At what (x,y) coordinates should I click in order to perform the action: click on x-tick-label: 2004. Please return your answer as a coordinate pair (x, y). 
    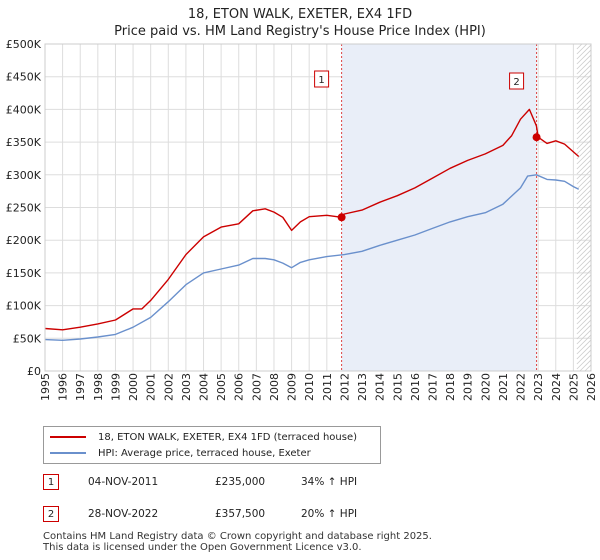
    Looking at the image, I should click on (204, 387).